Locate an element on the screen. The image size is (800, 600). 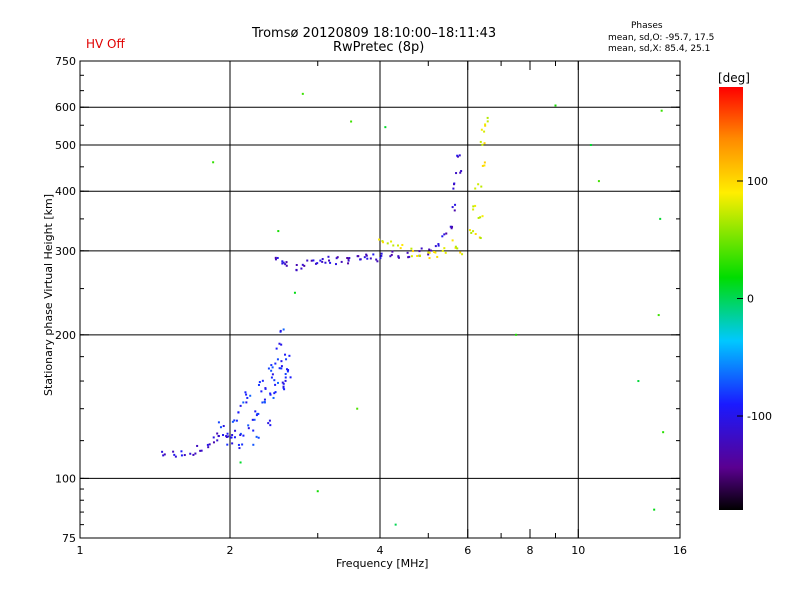
y-tick-label: 300 is located at coordinates (65, 251).